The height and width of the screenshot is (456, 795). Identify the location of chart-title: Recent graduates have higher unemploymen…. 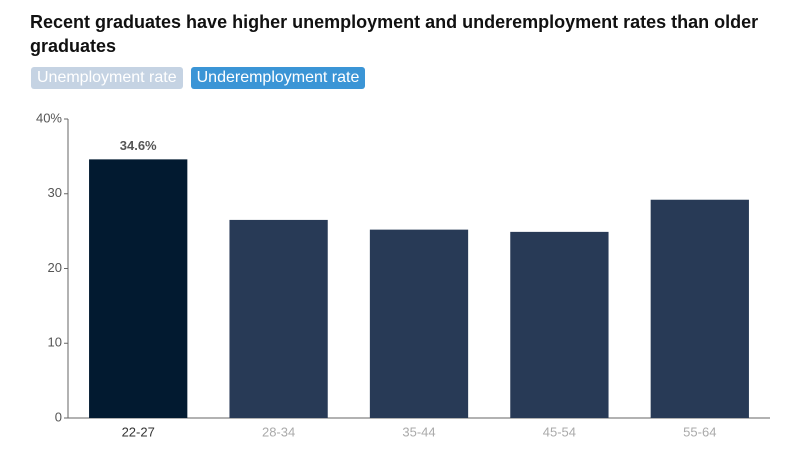
(394, 34).